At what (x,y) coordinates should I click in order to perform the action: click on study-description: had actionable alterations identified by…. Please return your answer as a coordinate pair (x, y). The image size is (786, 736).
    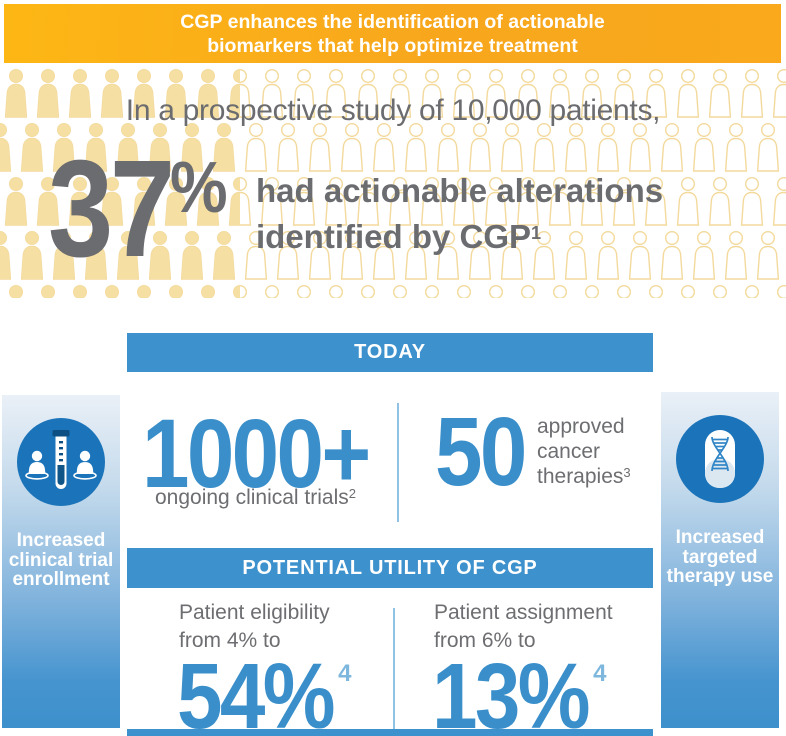
    Looking at the image, I should click on (459, 216).